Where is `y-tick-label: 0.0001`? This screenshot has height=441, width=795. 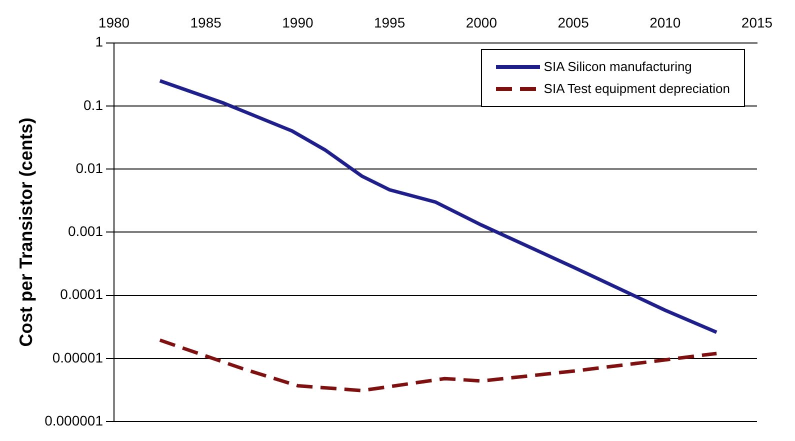
y-tick-label: 0.0001 is located at coordinates (82, 294).